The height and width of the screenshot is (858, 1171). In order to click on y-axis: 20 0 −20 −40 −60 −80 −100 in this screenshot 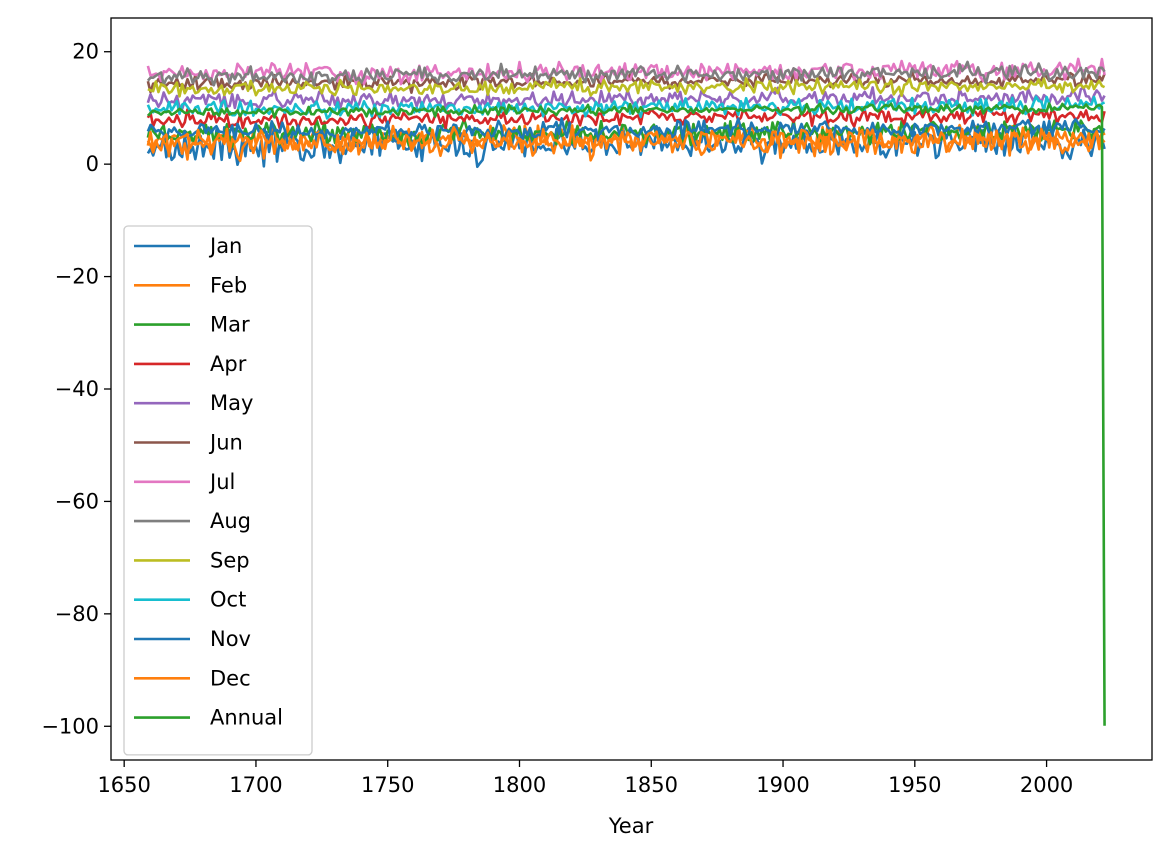, I will do `click(76, 389)`.